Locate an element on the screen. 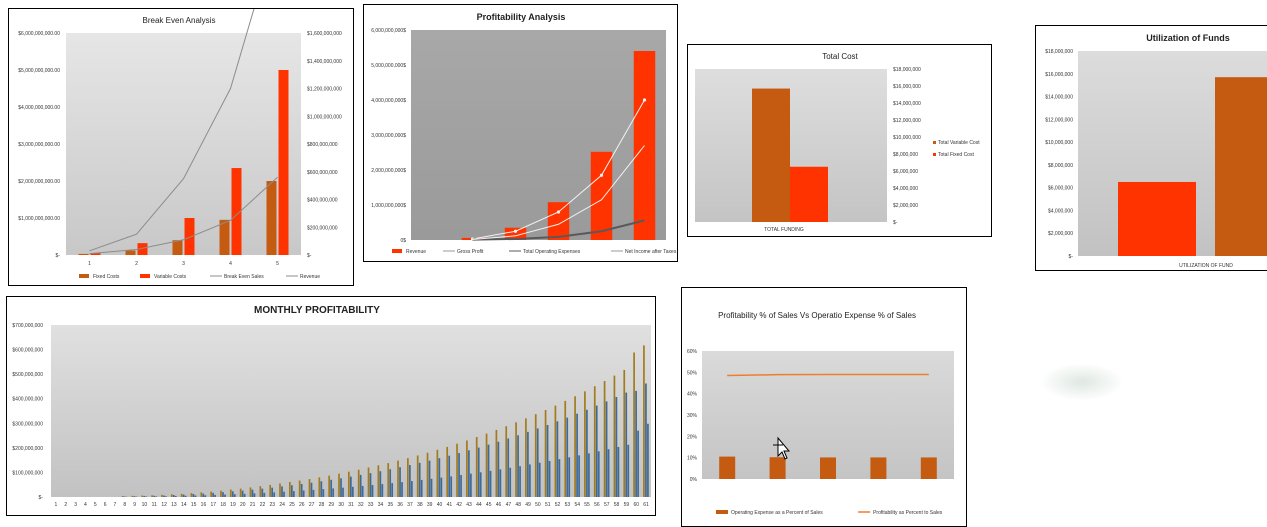 This screenshot has height=527, width=1267. chart-title: Profitability Analysis is located at coordinates (521, 17).